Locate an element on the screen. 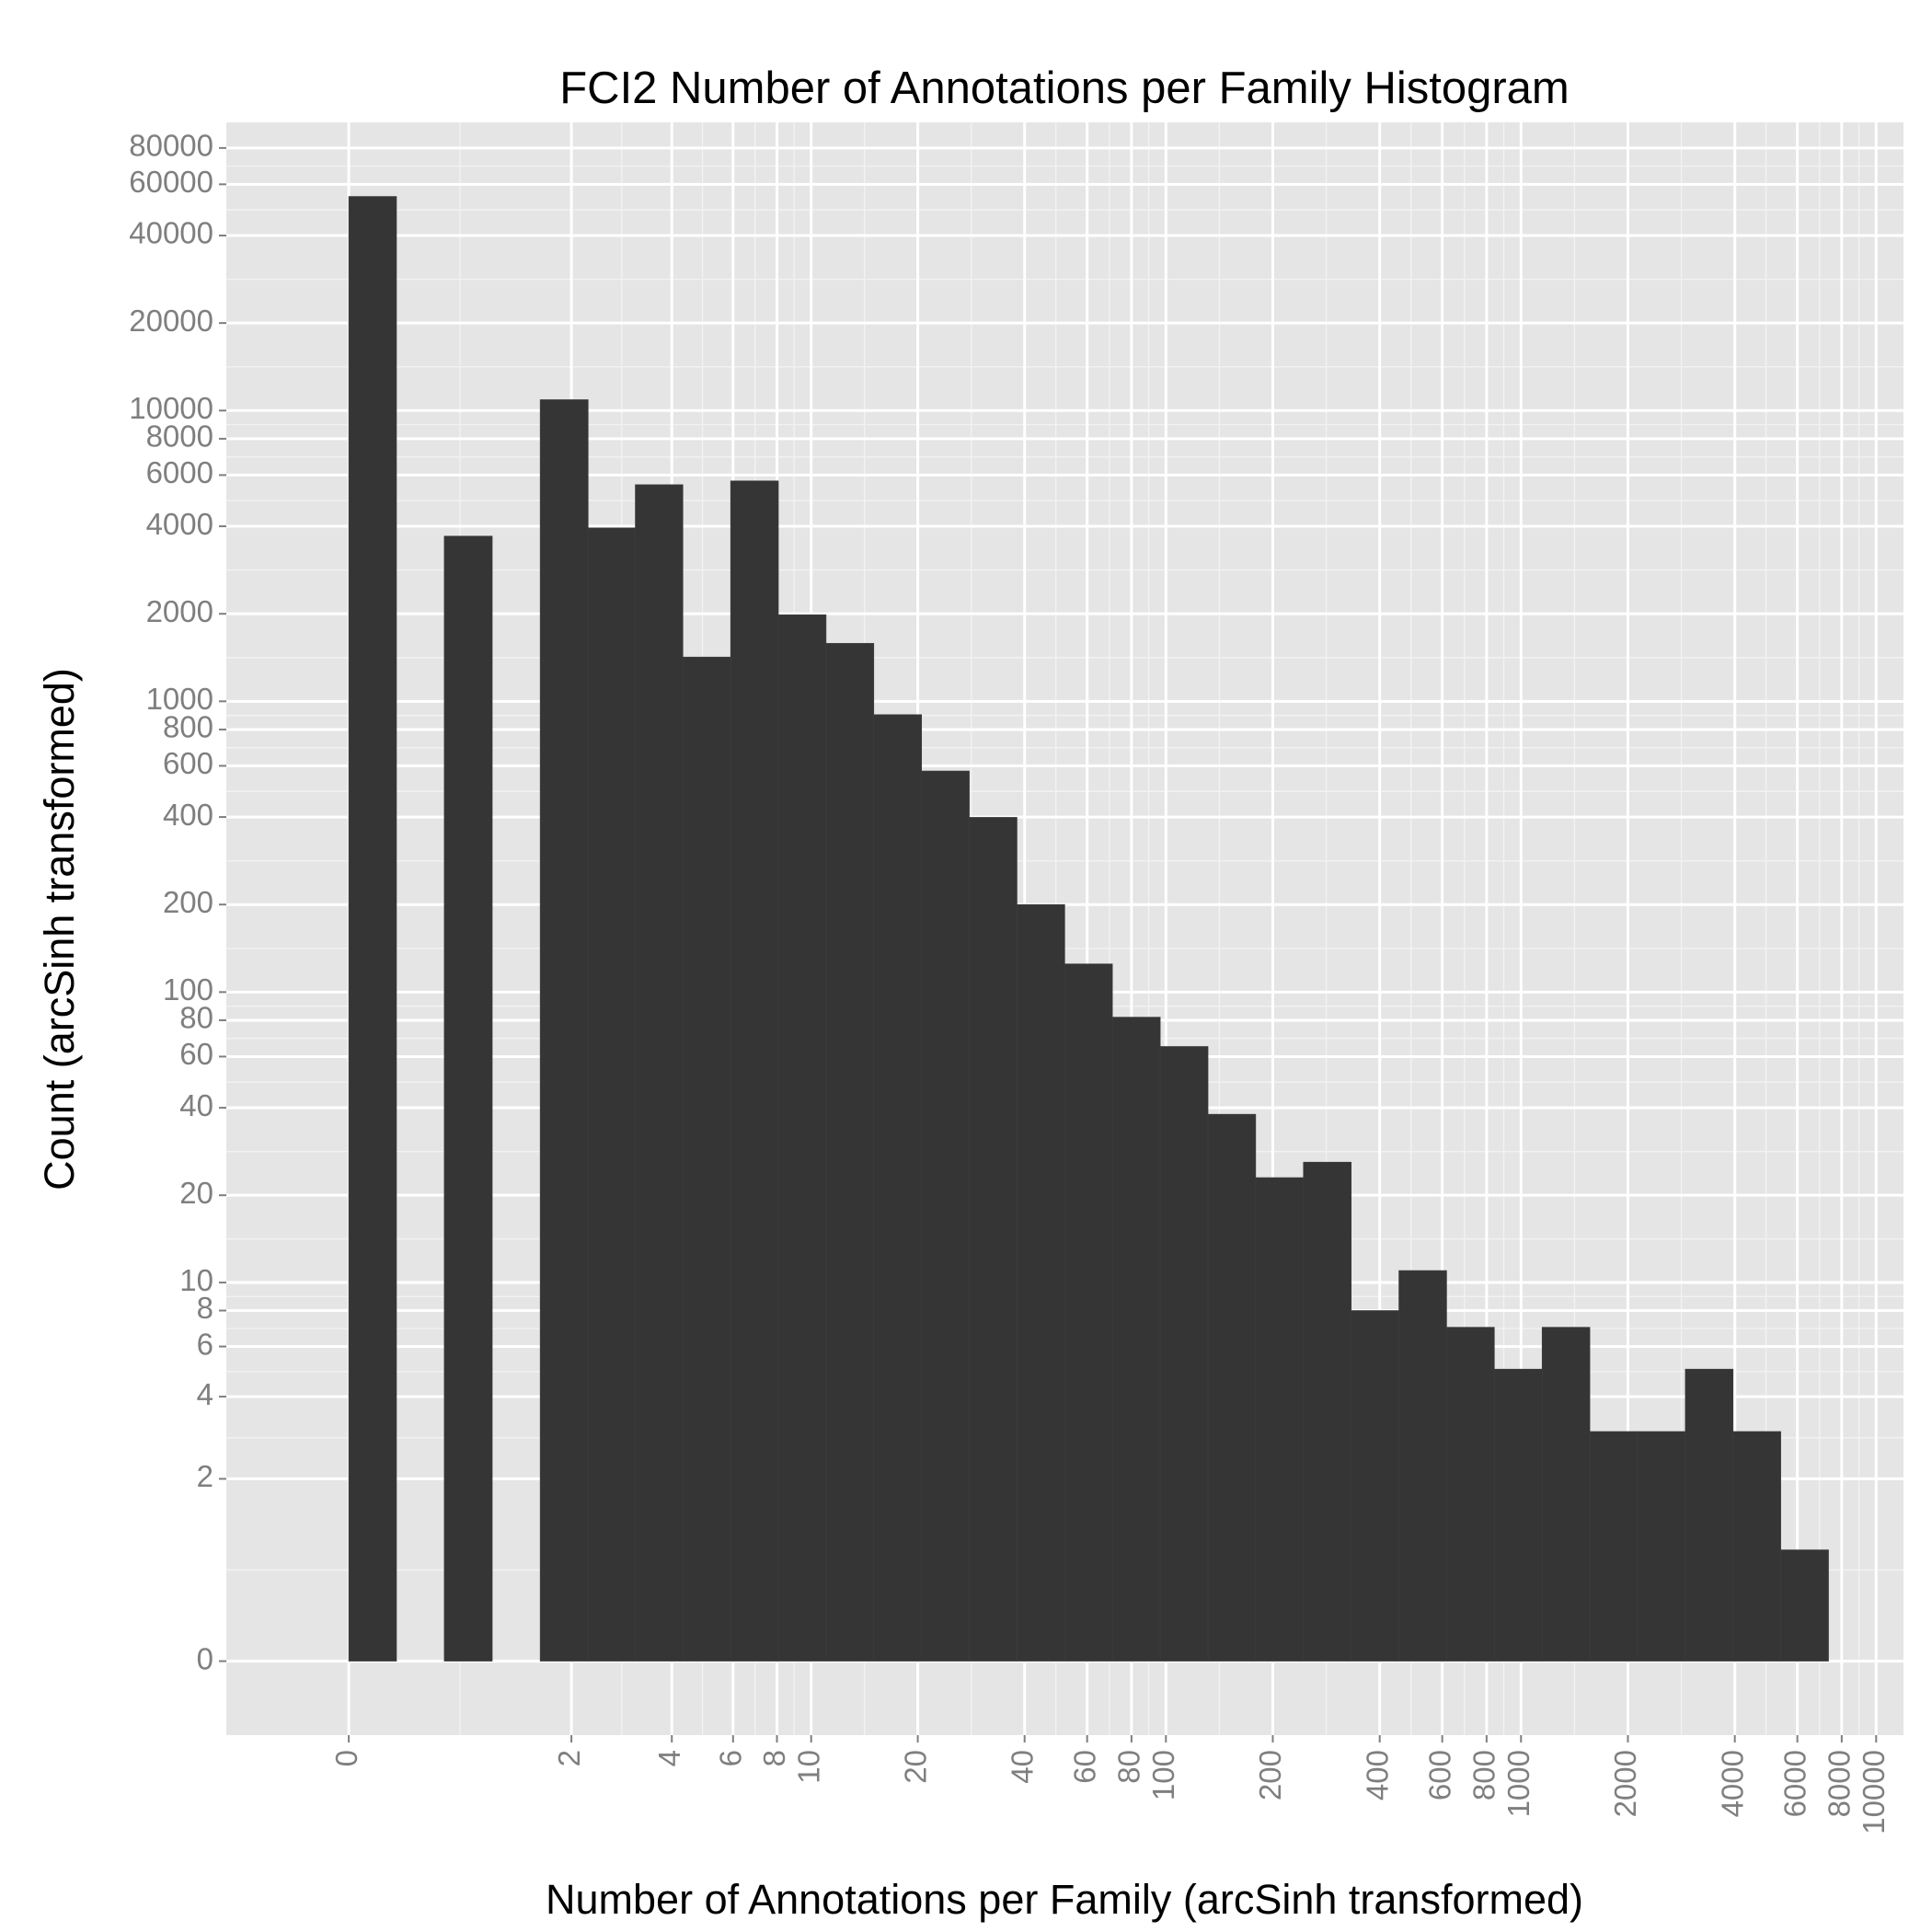 The height and width of the screenshot is (1932, 1932). y-tick-label: 40 is located at coordinates (196, 1105).